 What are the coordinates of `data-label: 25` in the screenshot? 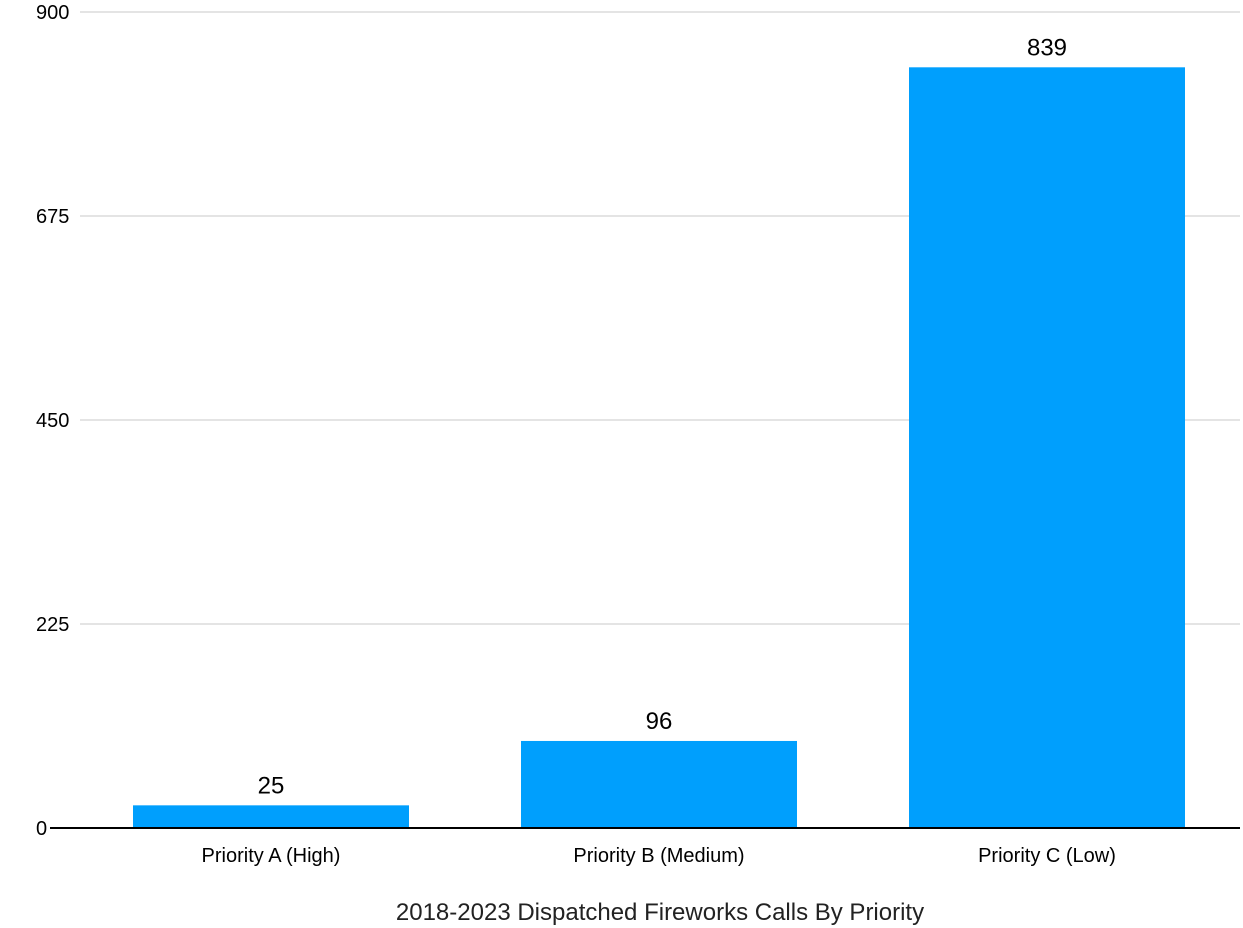 It's located at (271, 785).